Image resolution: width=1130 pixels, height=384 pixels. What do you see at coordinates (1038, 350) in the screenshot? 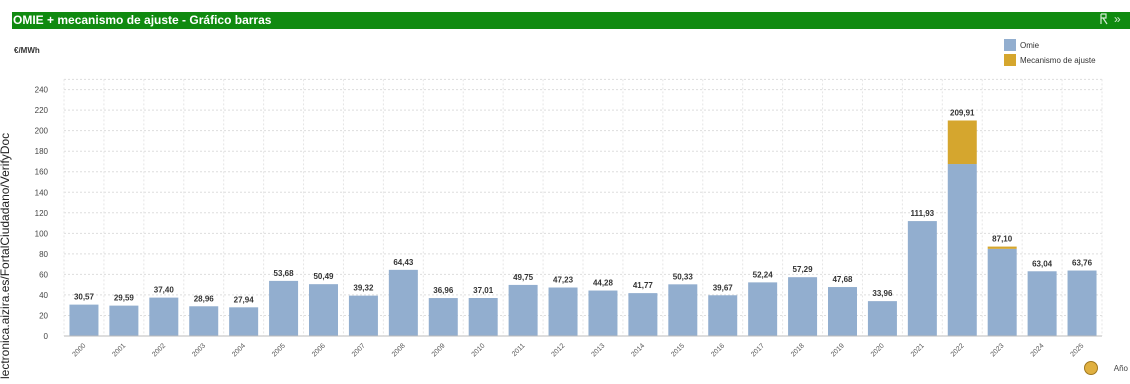
I see `x-tick-label: 2024` at bounding box center [1038, 350].